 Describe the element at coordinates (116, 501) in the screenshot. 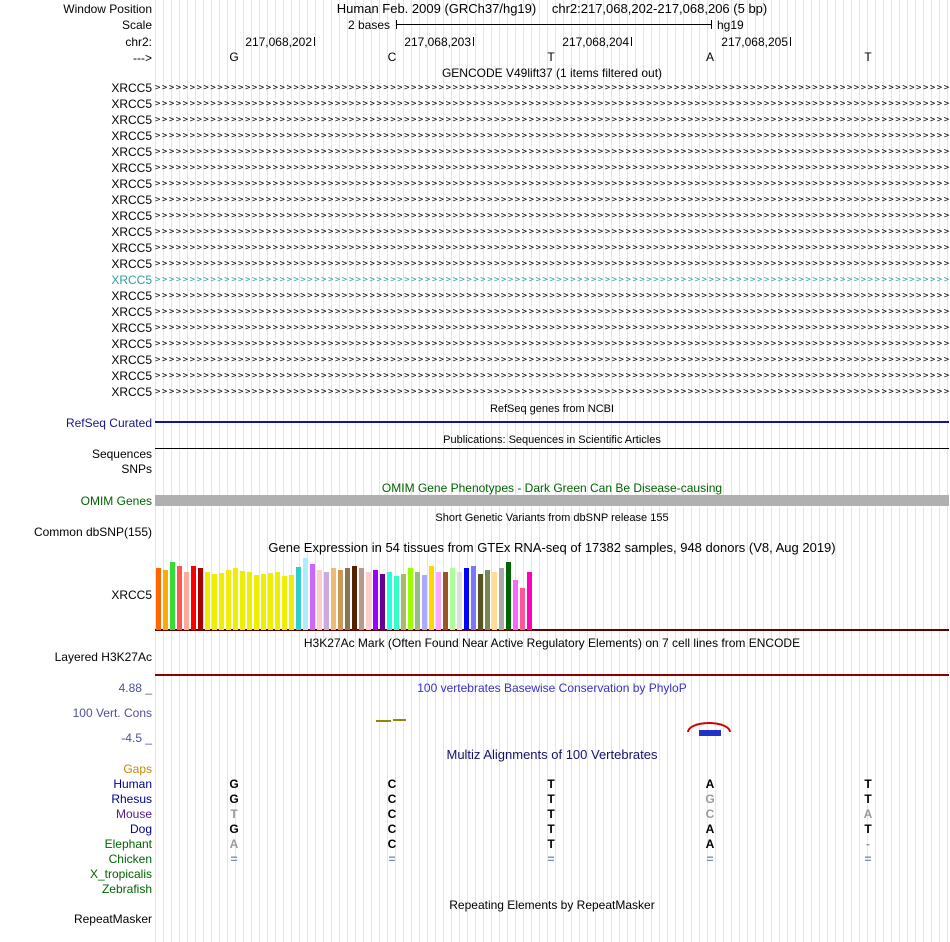

I see `omim-genes-label: OMIM Genes` at that location.